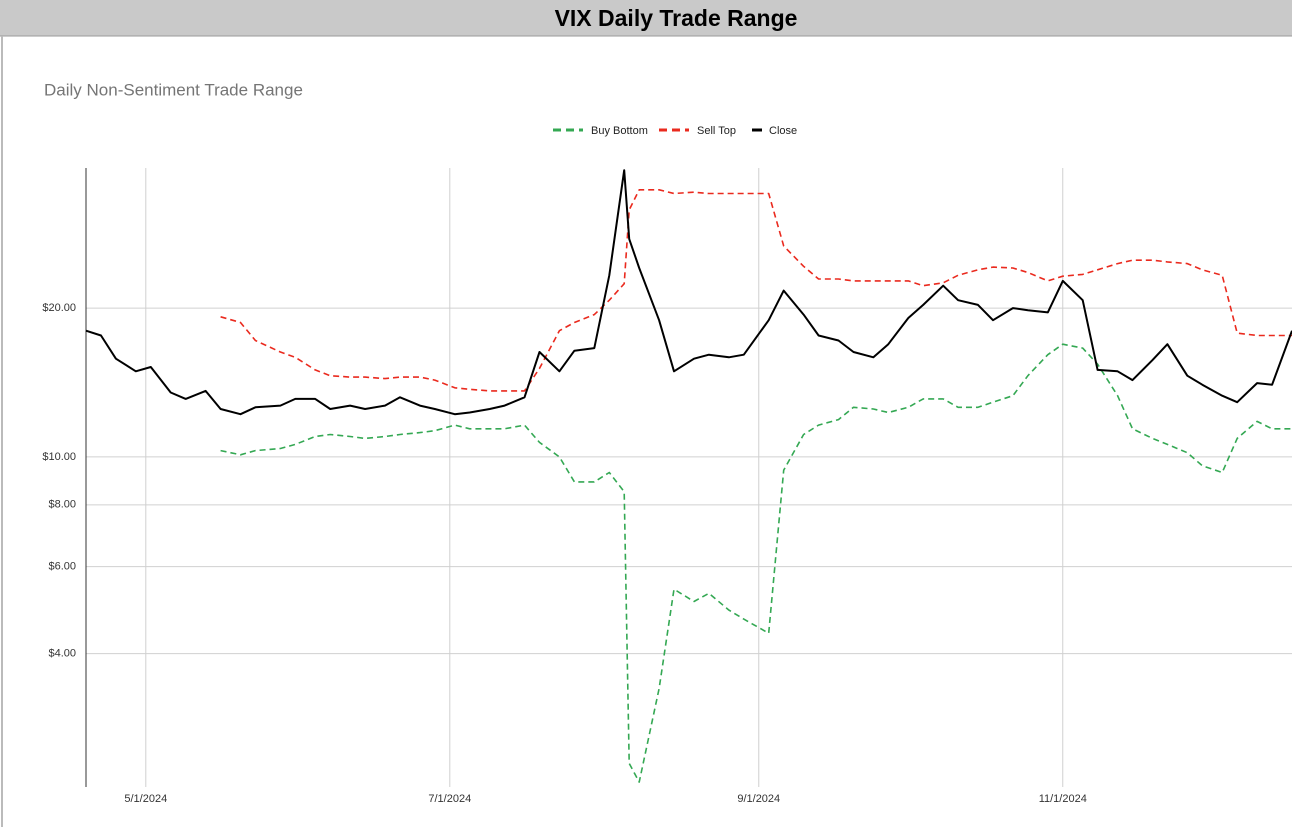 The height and width of the screenshot is (827, 1292). What do you see at coordinates (449, 799) in the screenshot?
I see `x-tick-label: 7/1/2024` at bounding box center [449, 799].